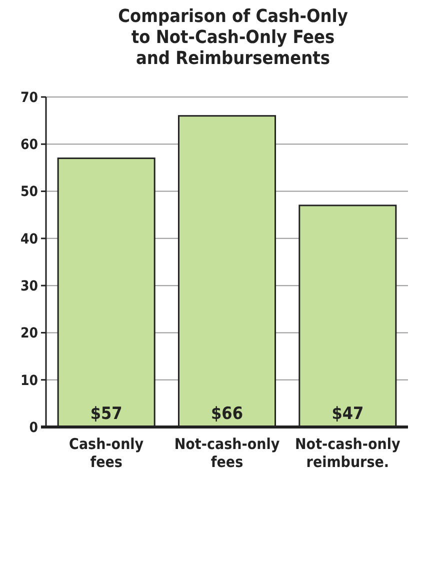 The height and width of the screenshot is (563, 438). Describe the element at coordinates (348, 414) in the screenshot. I see `data-label: $47` at that location.